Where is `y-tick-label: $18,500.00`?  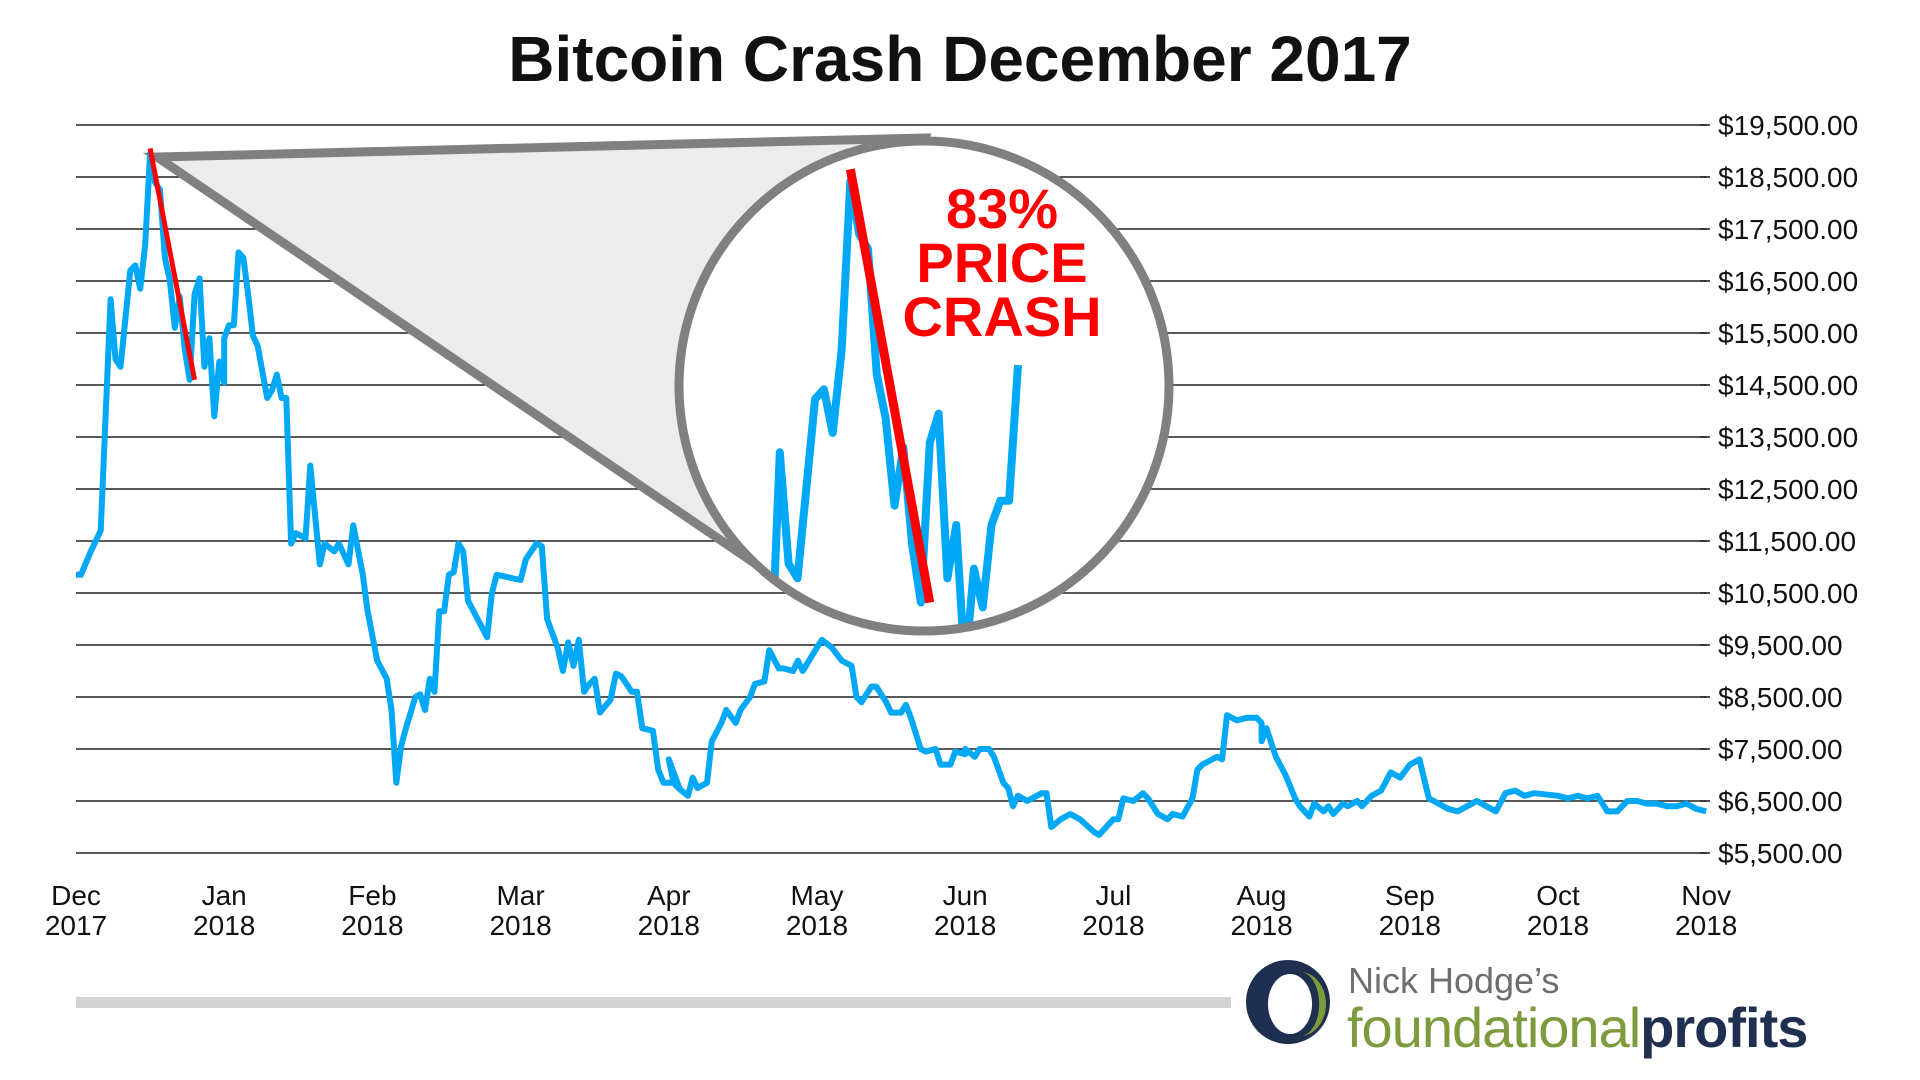 y-tick-label: $18,500.00 is located at coordinates (1788, 177).